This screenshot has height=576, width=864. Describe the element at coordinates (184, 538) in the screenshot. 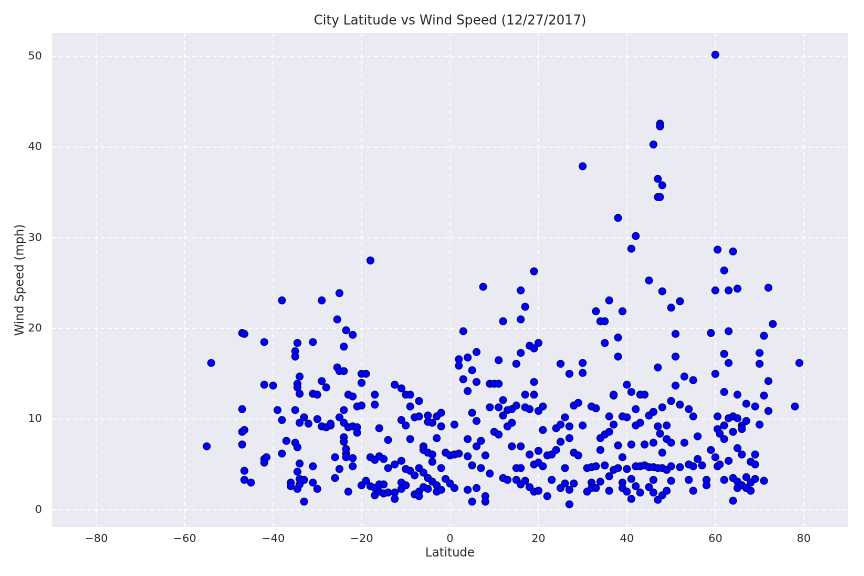

I see `x-tick-label: −60` at that location.